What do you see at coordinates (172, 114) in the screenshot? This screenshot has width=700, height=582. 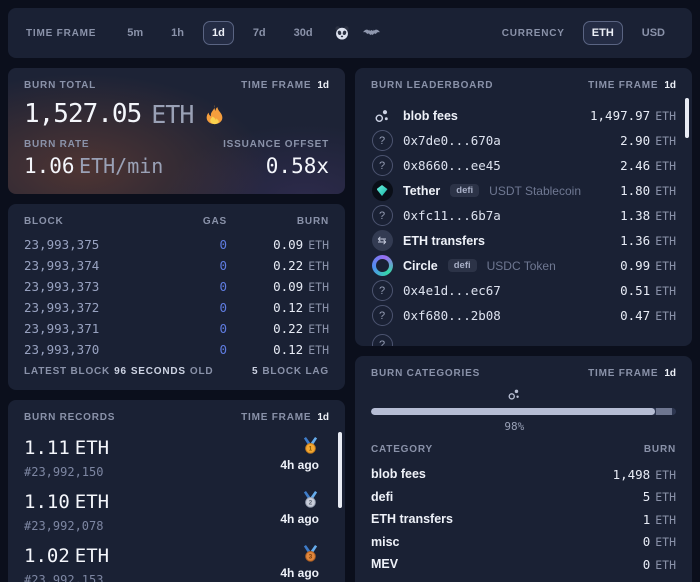 I see `burn-total-unit: ETH` at bounding box center [172, 114].